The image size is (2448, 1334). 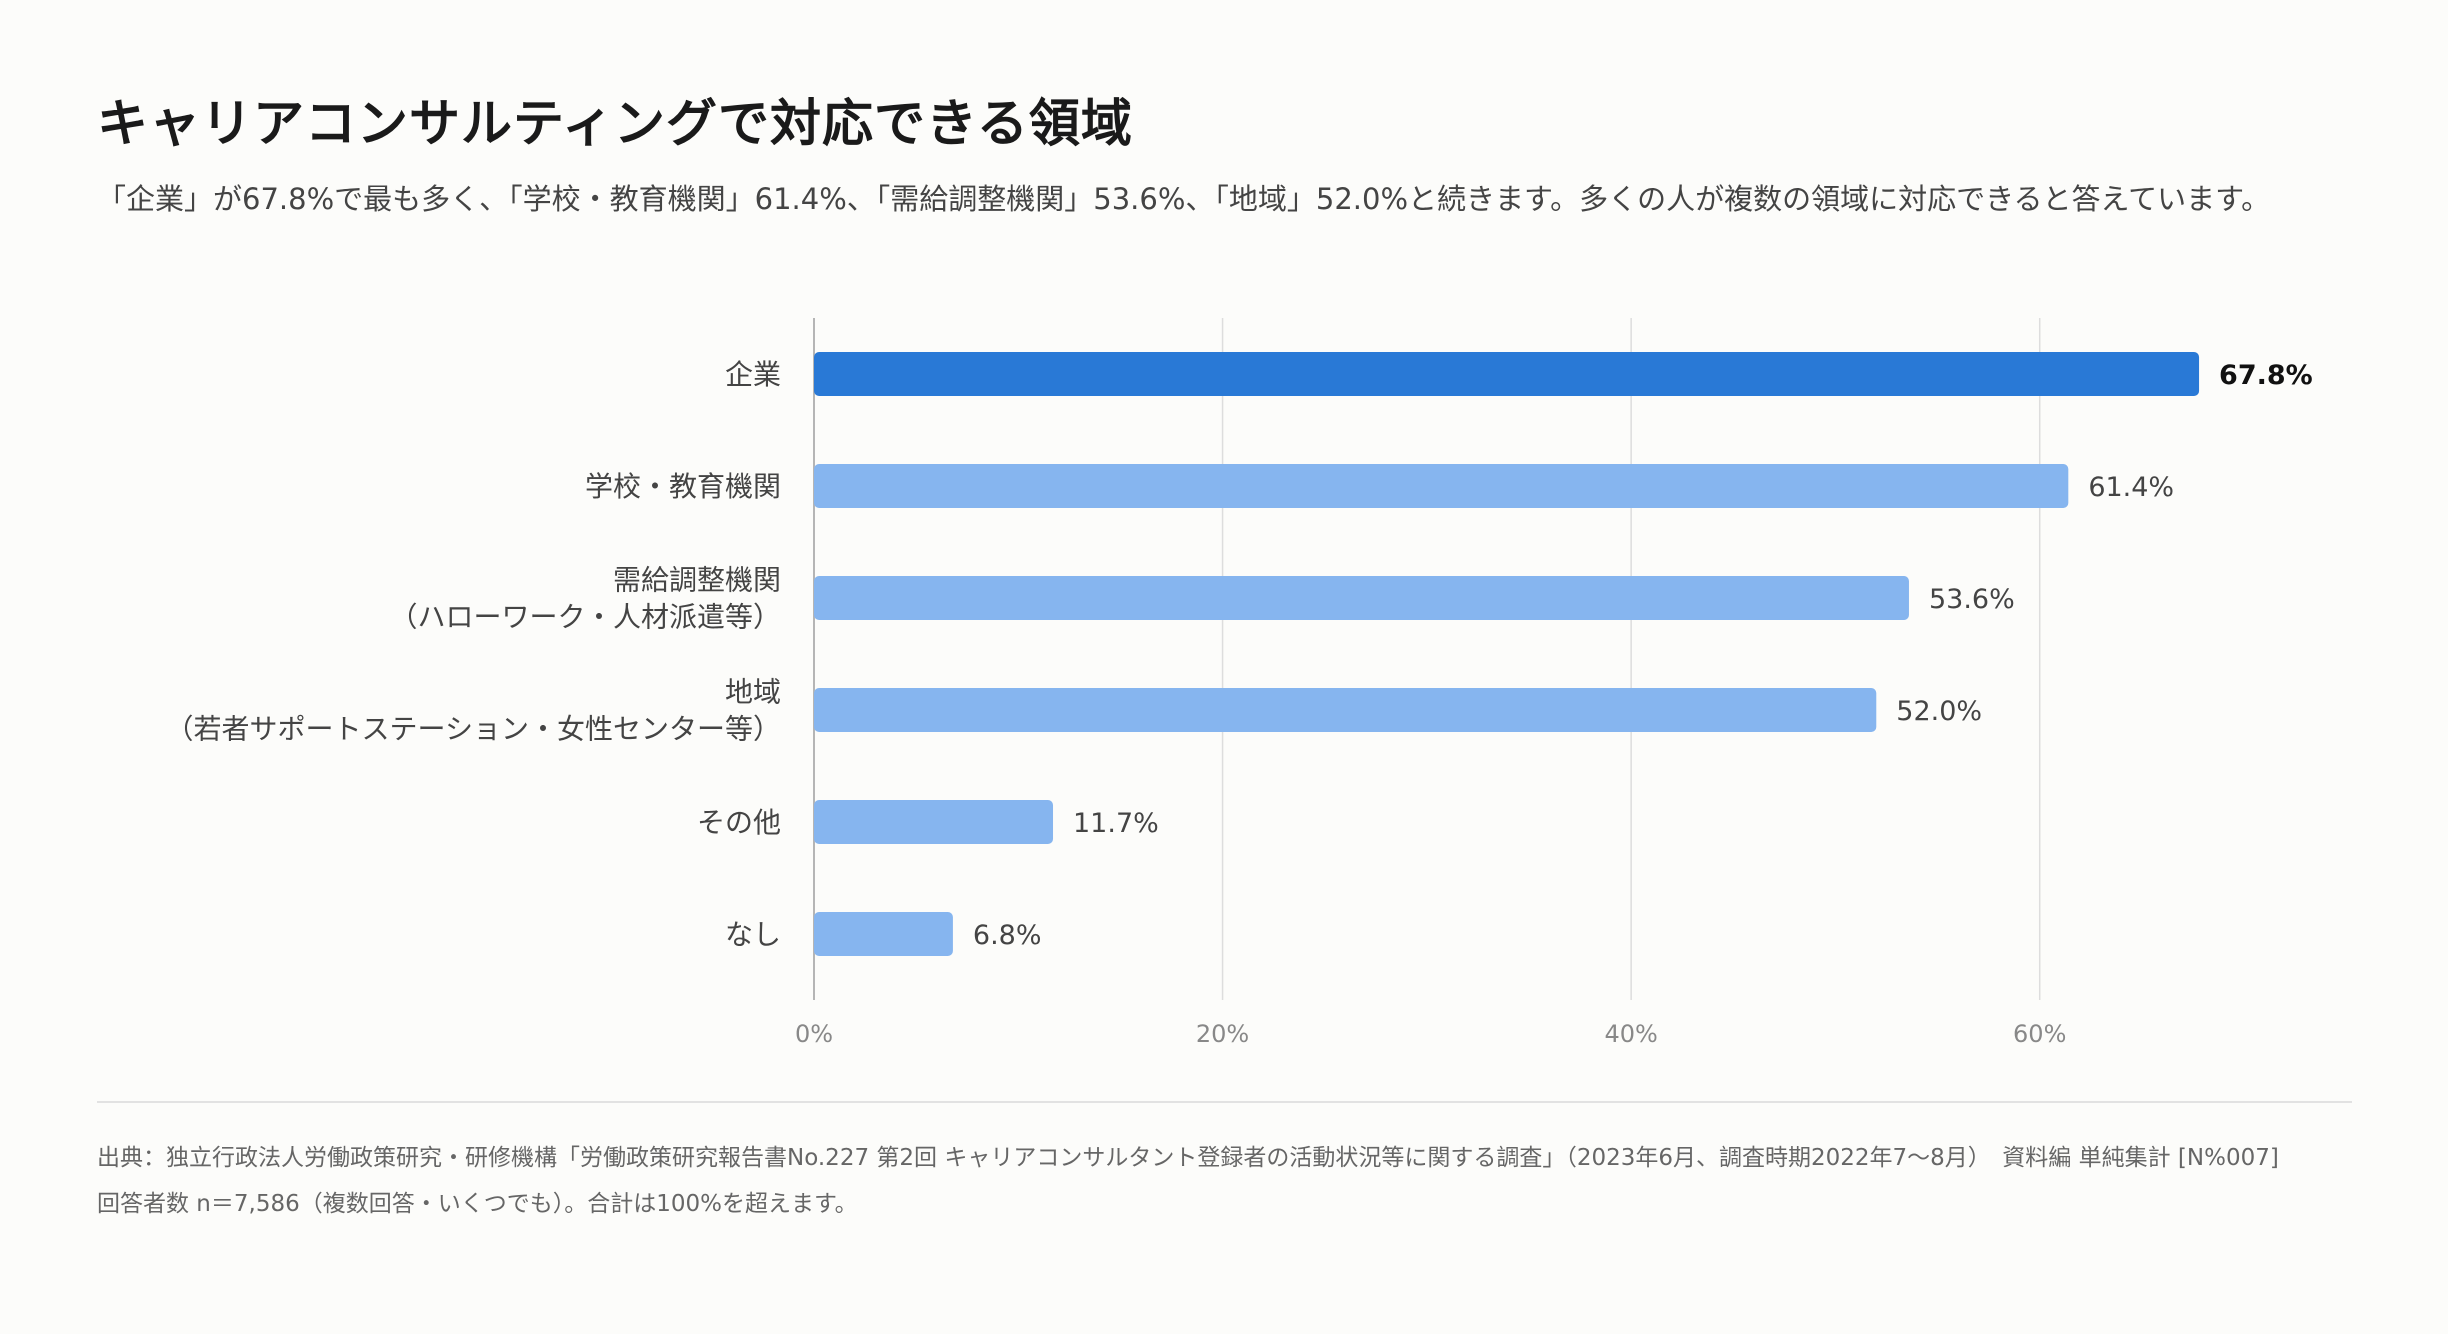 What do you see at coordinates (1972, 599) in the screenshot?
I see `bar-value-label: 53.6%` at bounding box center [1972, 599].